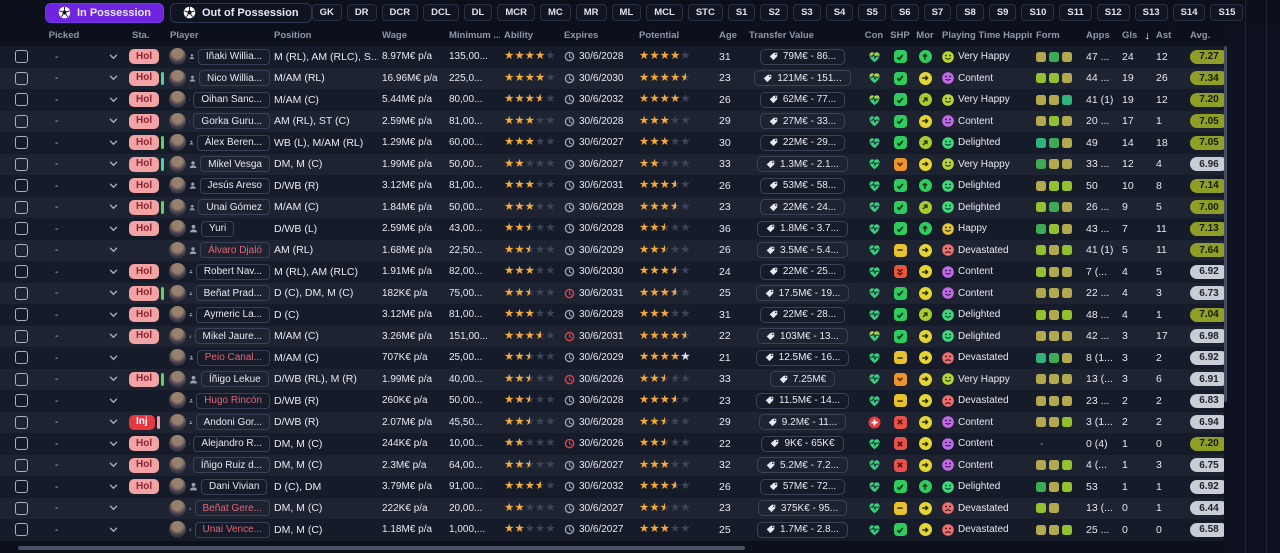 This screenshot has height=553, width=1280. What do you see at coordinates (516, 12) in the screenshot?
I see `position-filter-mcr: MCR` at bounding box center [516, 12].